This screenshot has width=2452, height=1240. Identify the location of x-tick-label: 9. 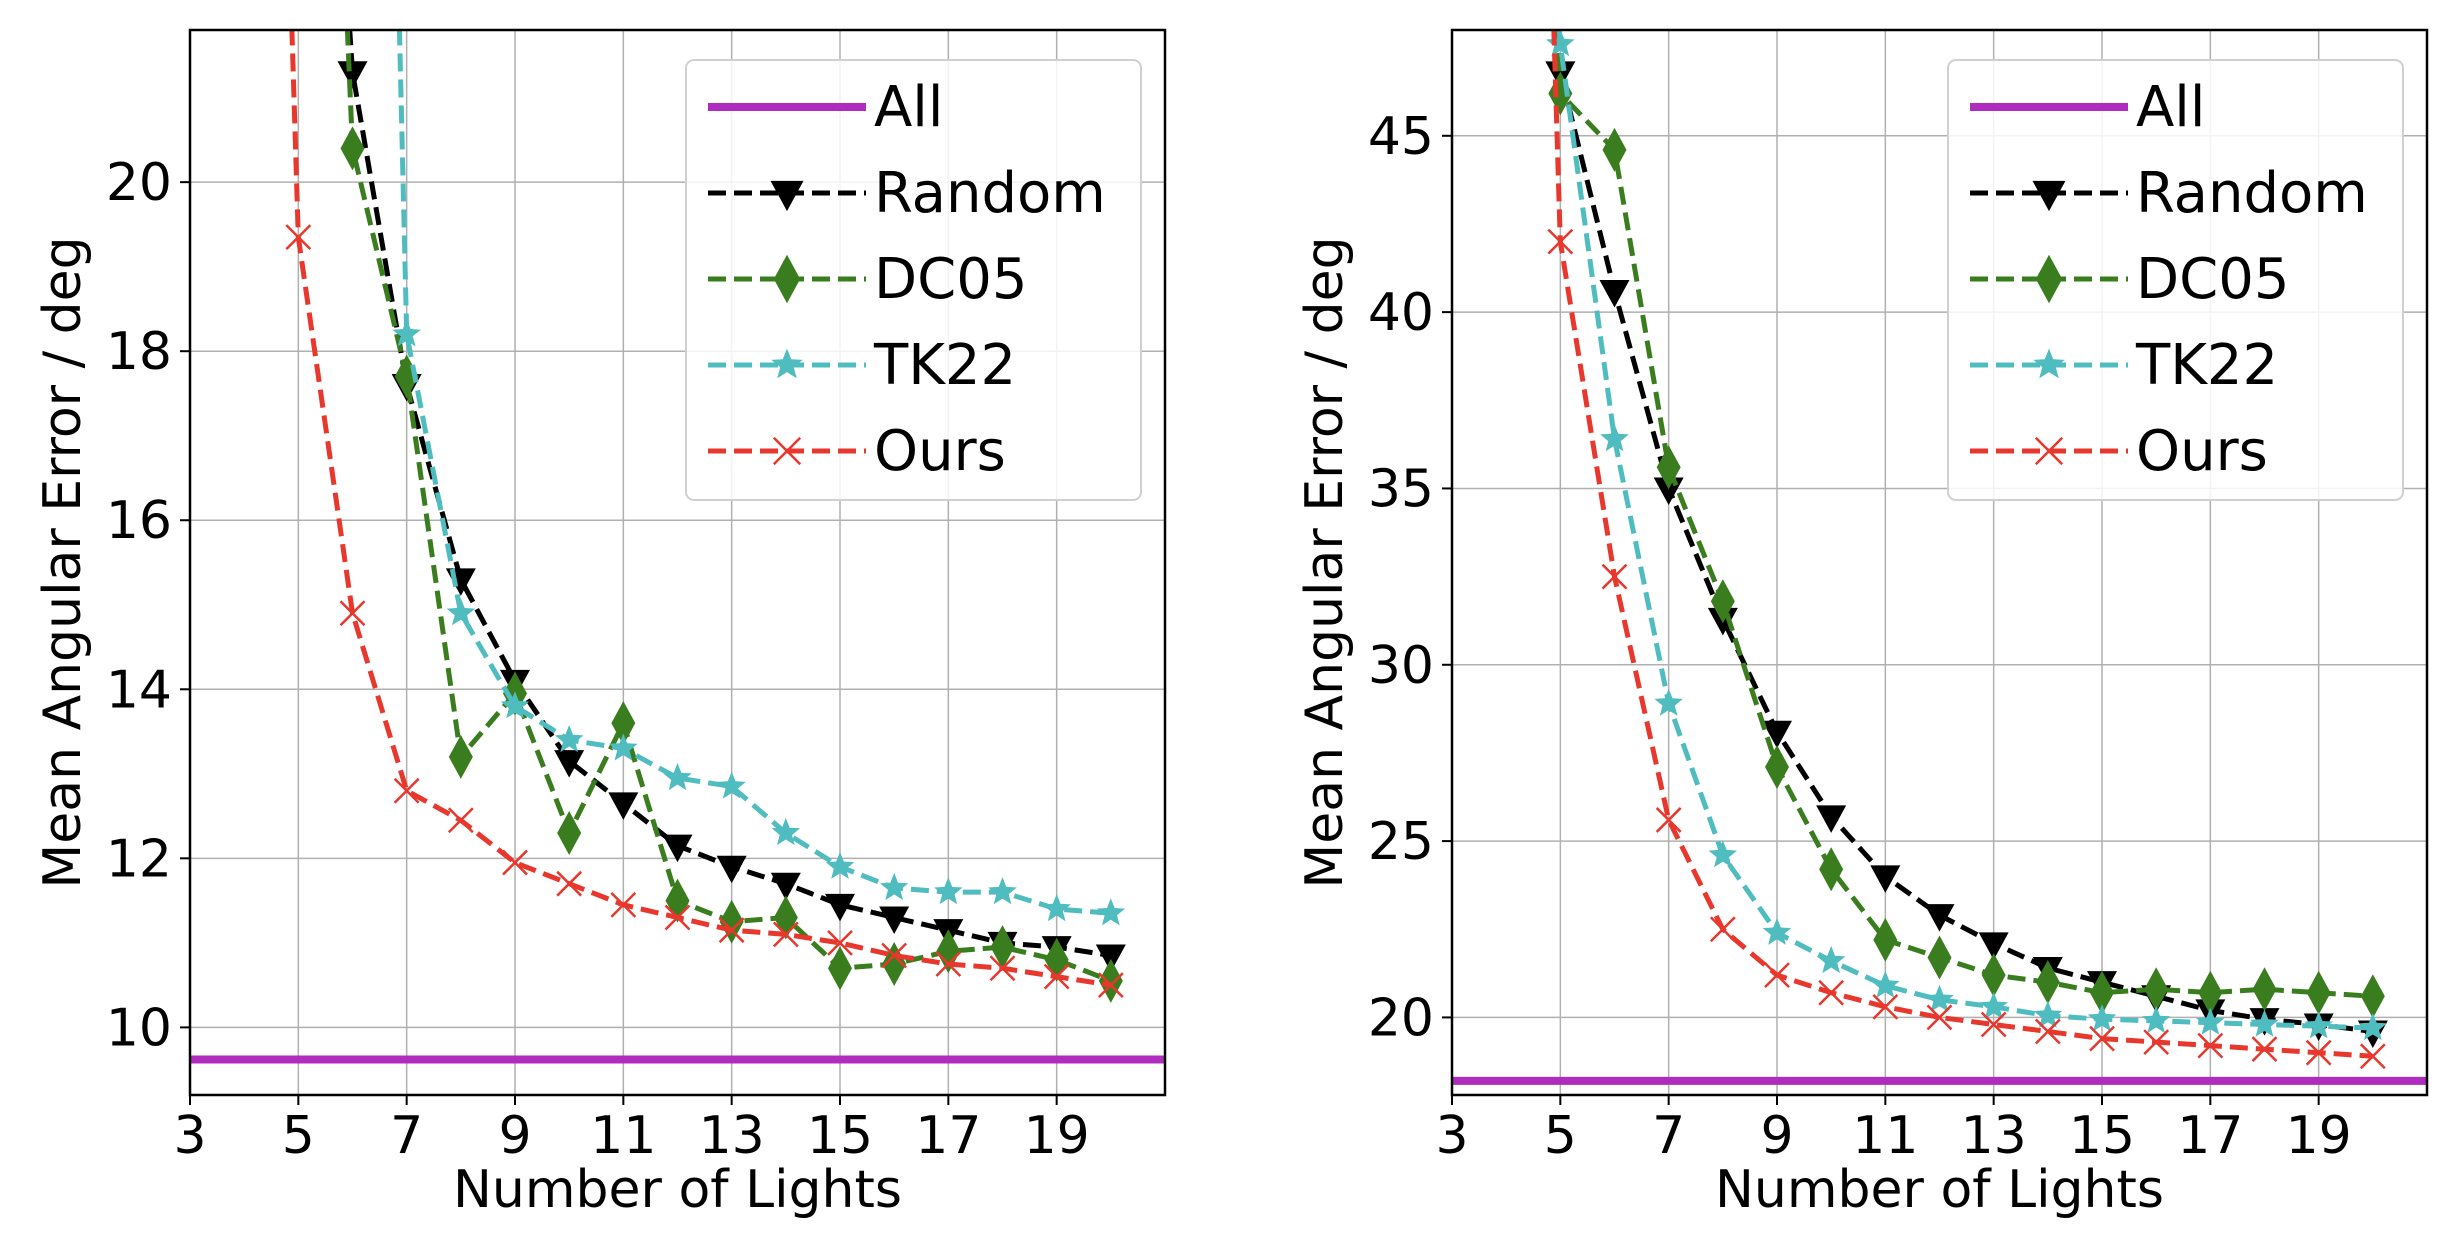
(514, 1136).